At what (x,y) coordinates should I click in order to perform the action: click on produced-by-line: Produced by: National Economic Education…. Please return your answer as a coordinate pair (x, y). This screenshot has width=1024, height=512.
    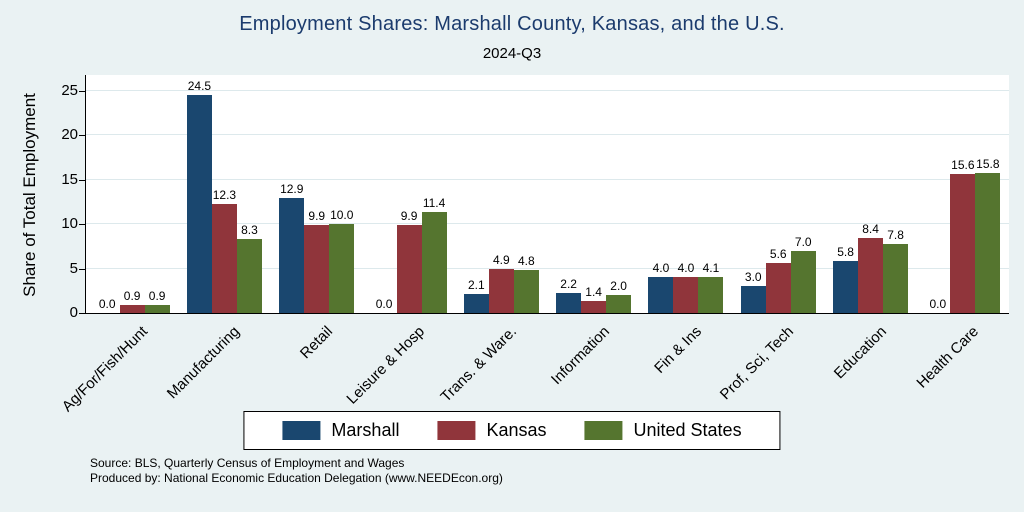
    Looking at the image, I should click on (296, 478).